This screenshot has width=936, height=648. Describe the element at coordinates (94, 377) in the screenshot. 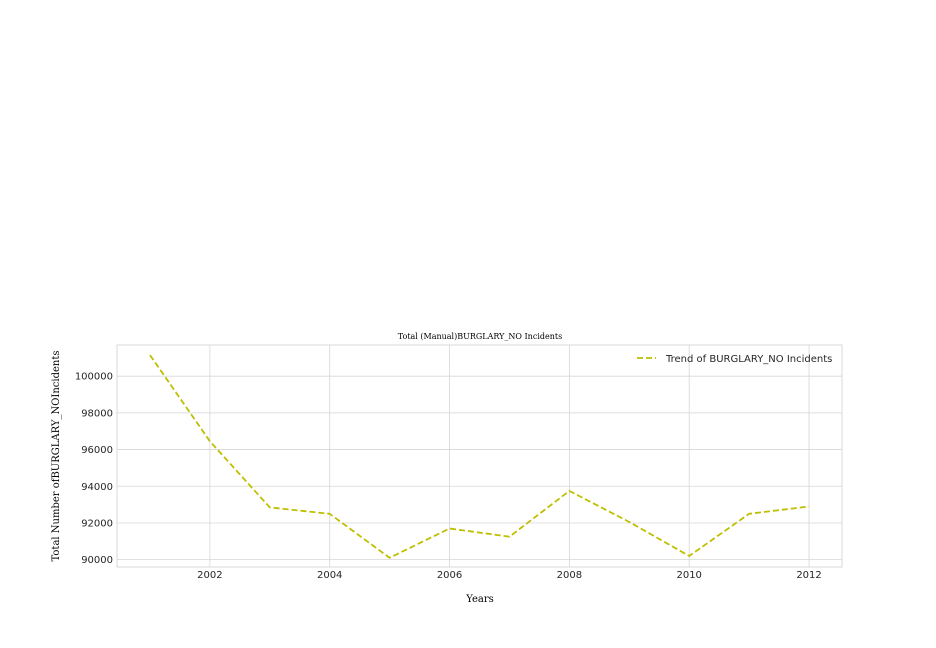

I see `y-tick-label: 100000` at that location.